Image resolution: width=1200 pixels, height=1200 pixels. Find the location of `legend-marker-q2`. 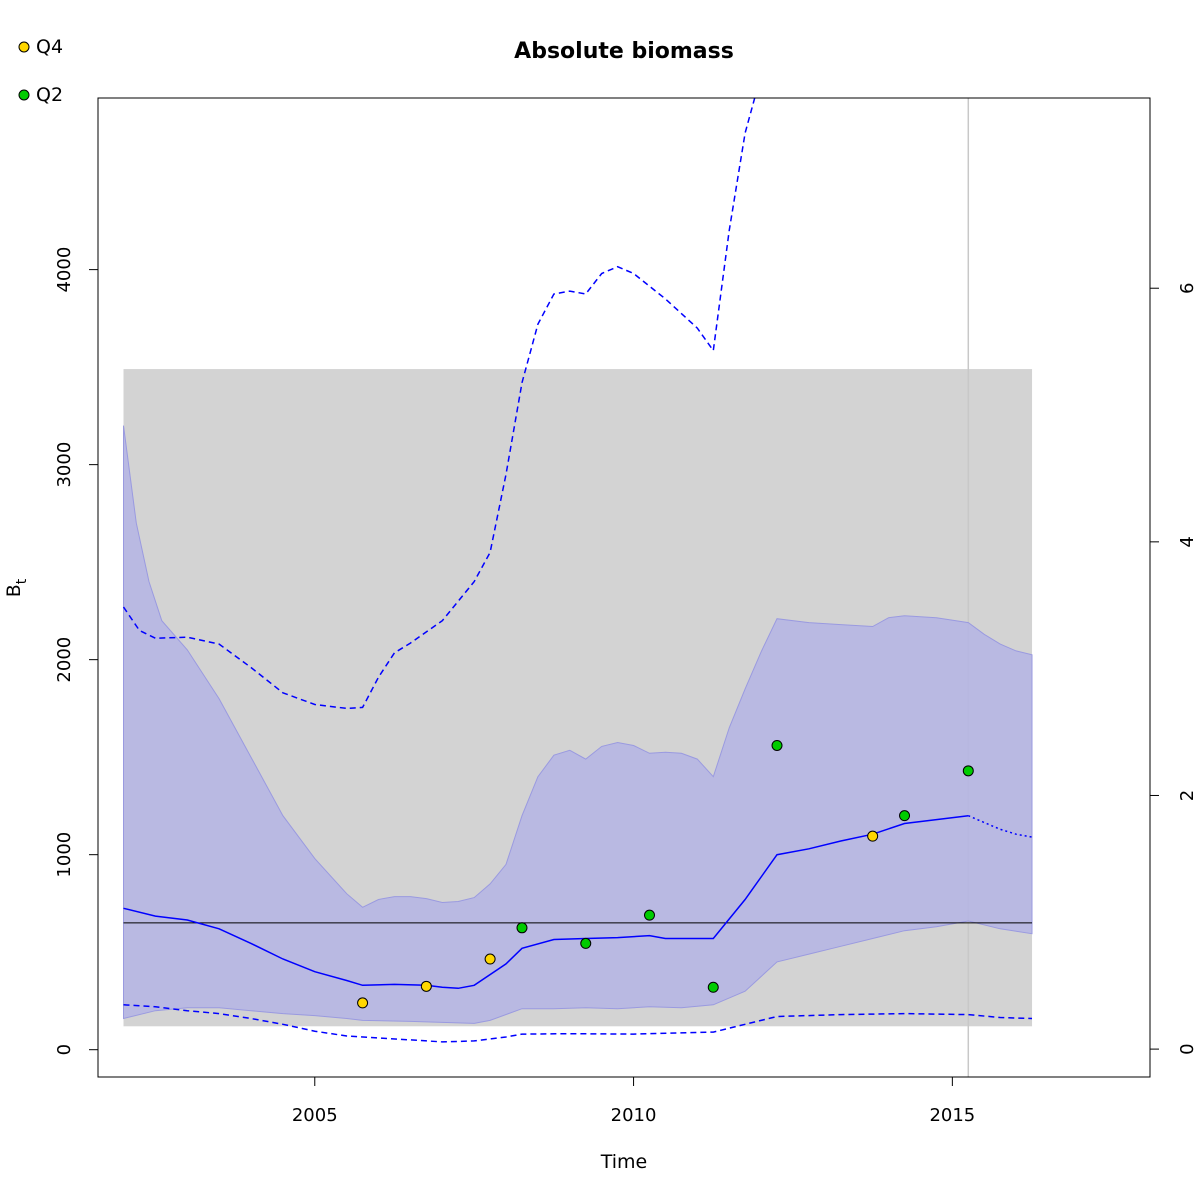

legend-marker-q2 is located at coordinates (24, 95).